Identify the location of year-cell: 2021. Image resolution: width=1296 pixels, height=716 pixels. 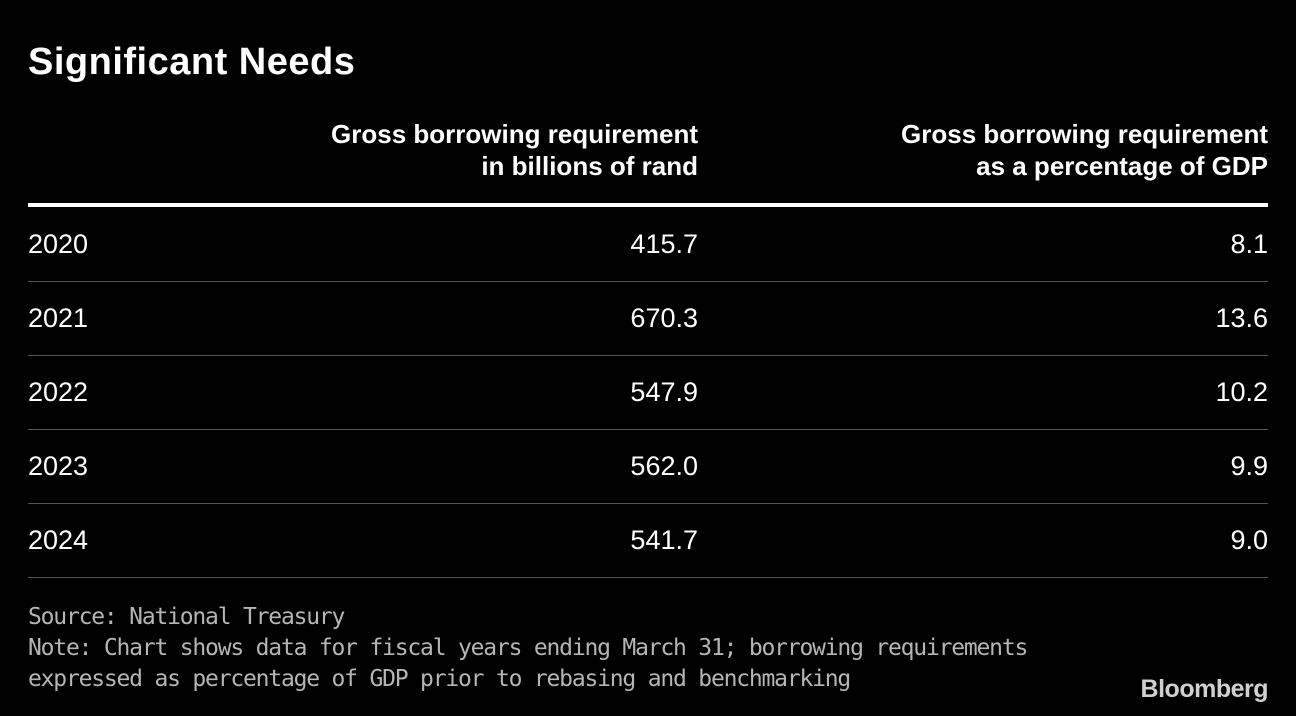
(58, 318).